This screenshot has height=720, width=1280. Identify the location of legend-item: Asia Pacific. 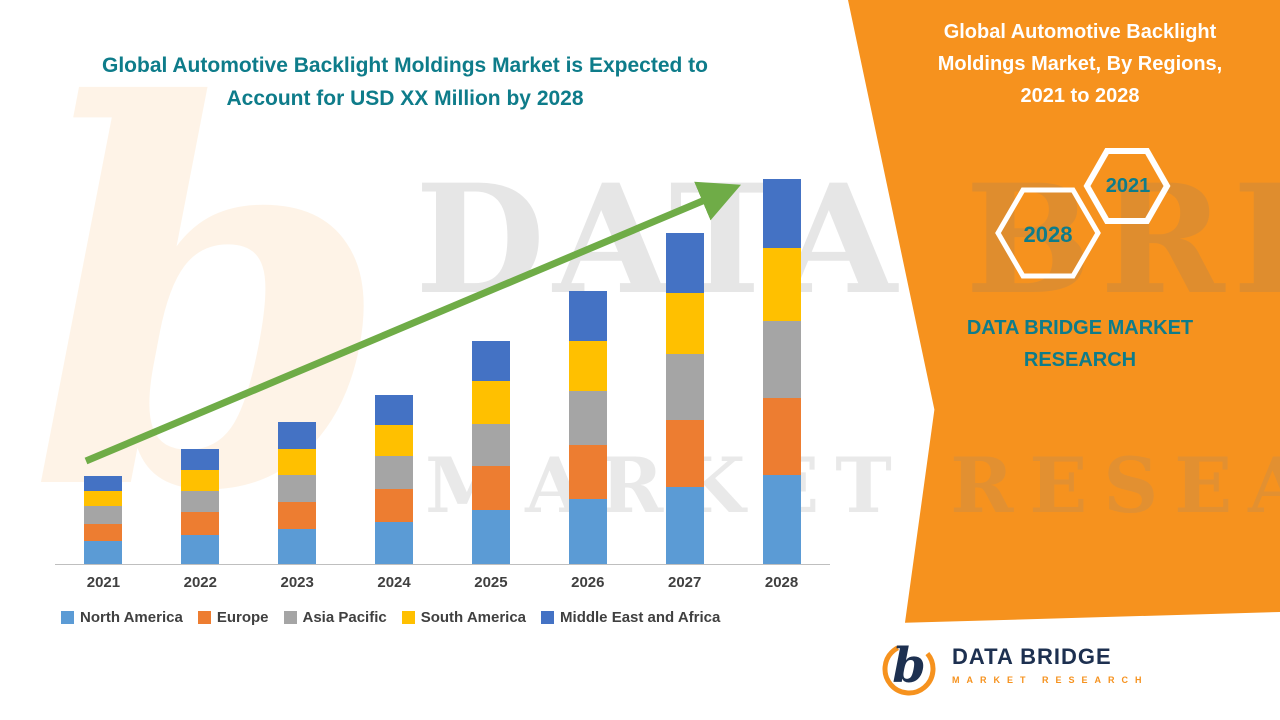
(335, 617).